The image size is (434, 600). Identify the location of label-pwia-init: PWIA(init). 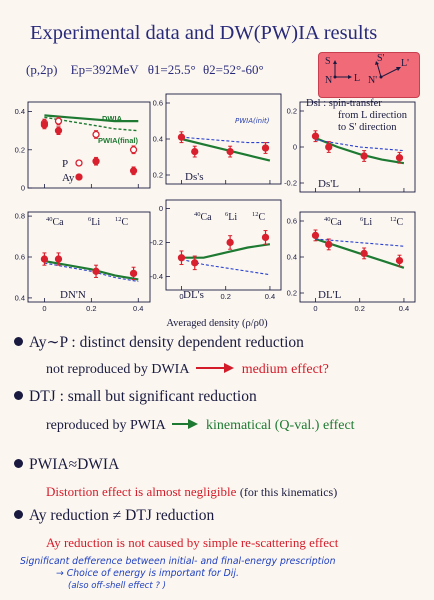
(252, 121).